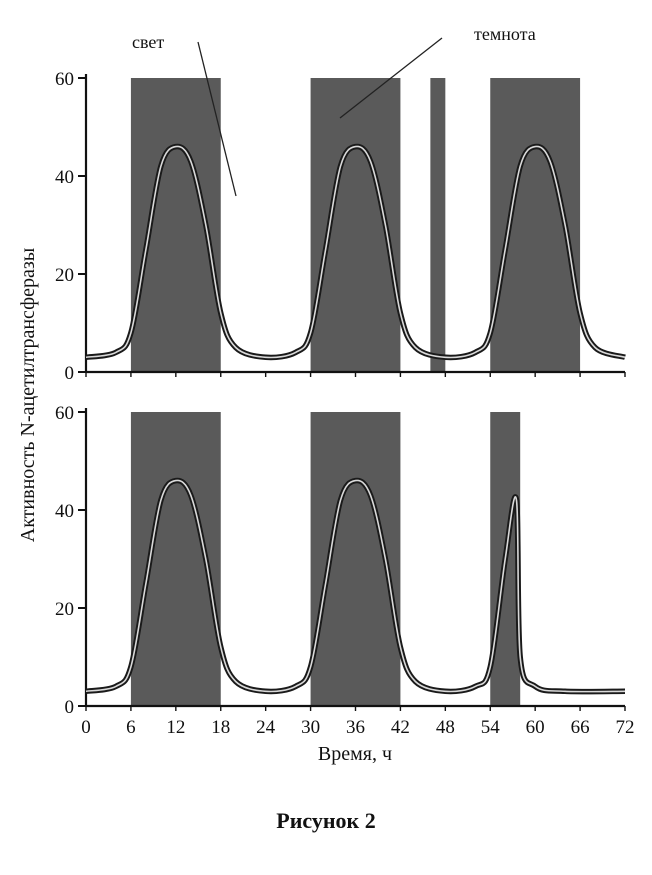 The image size is (652, 875). I want to click on x-tick-label: 54, so click(491, 727).